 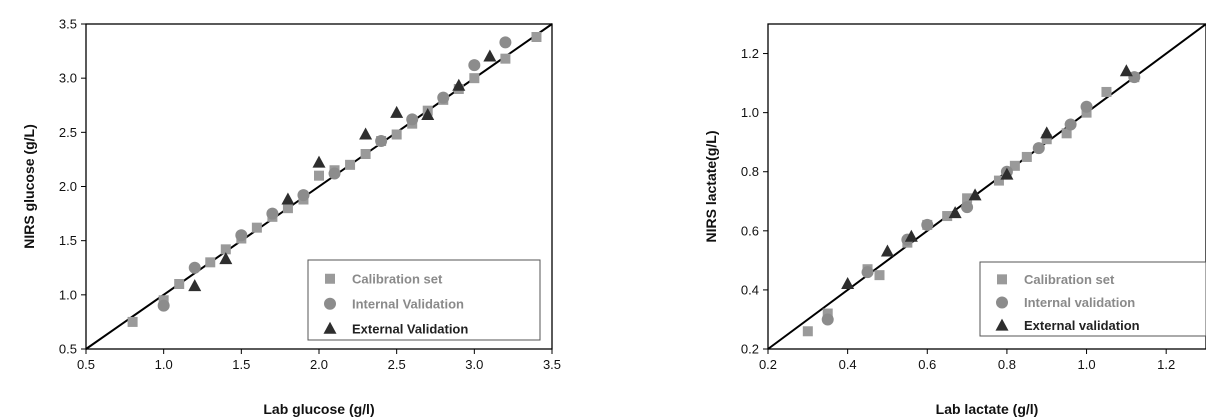 I want to click on chart2-x-tick-label: 1.0, so click(x=1087, y=364).